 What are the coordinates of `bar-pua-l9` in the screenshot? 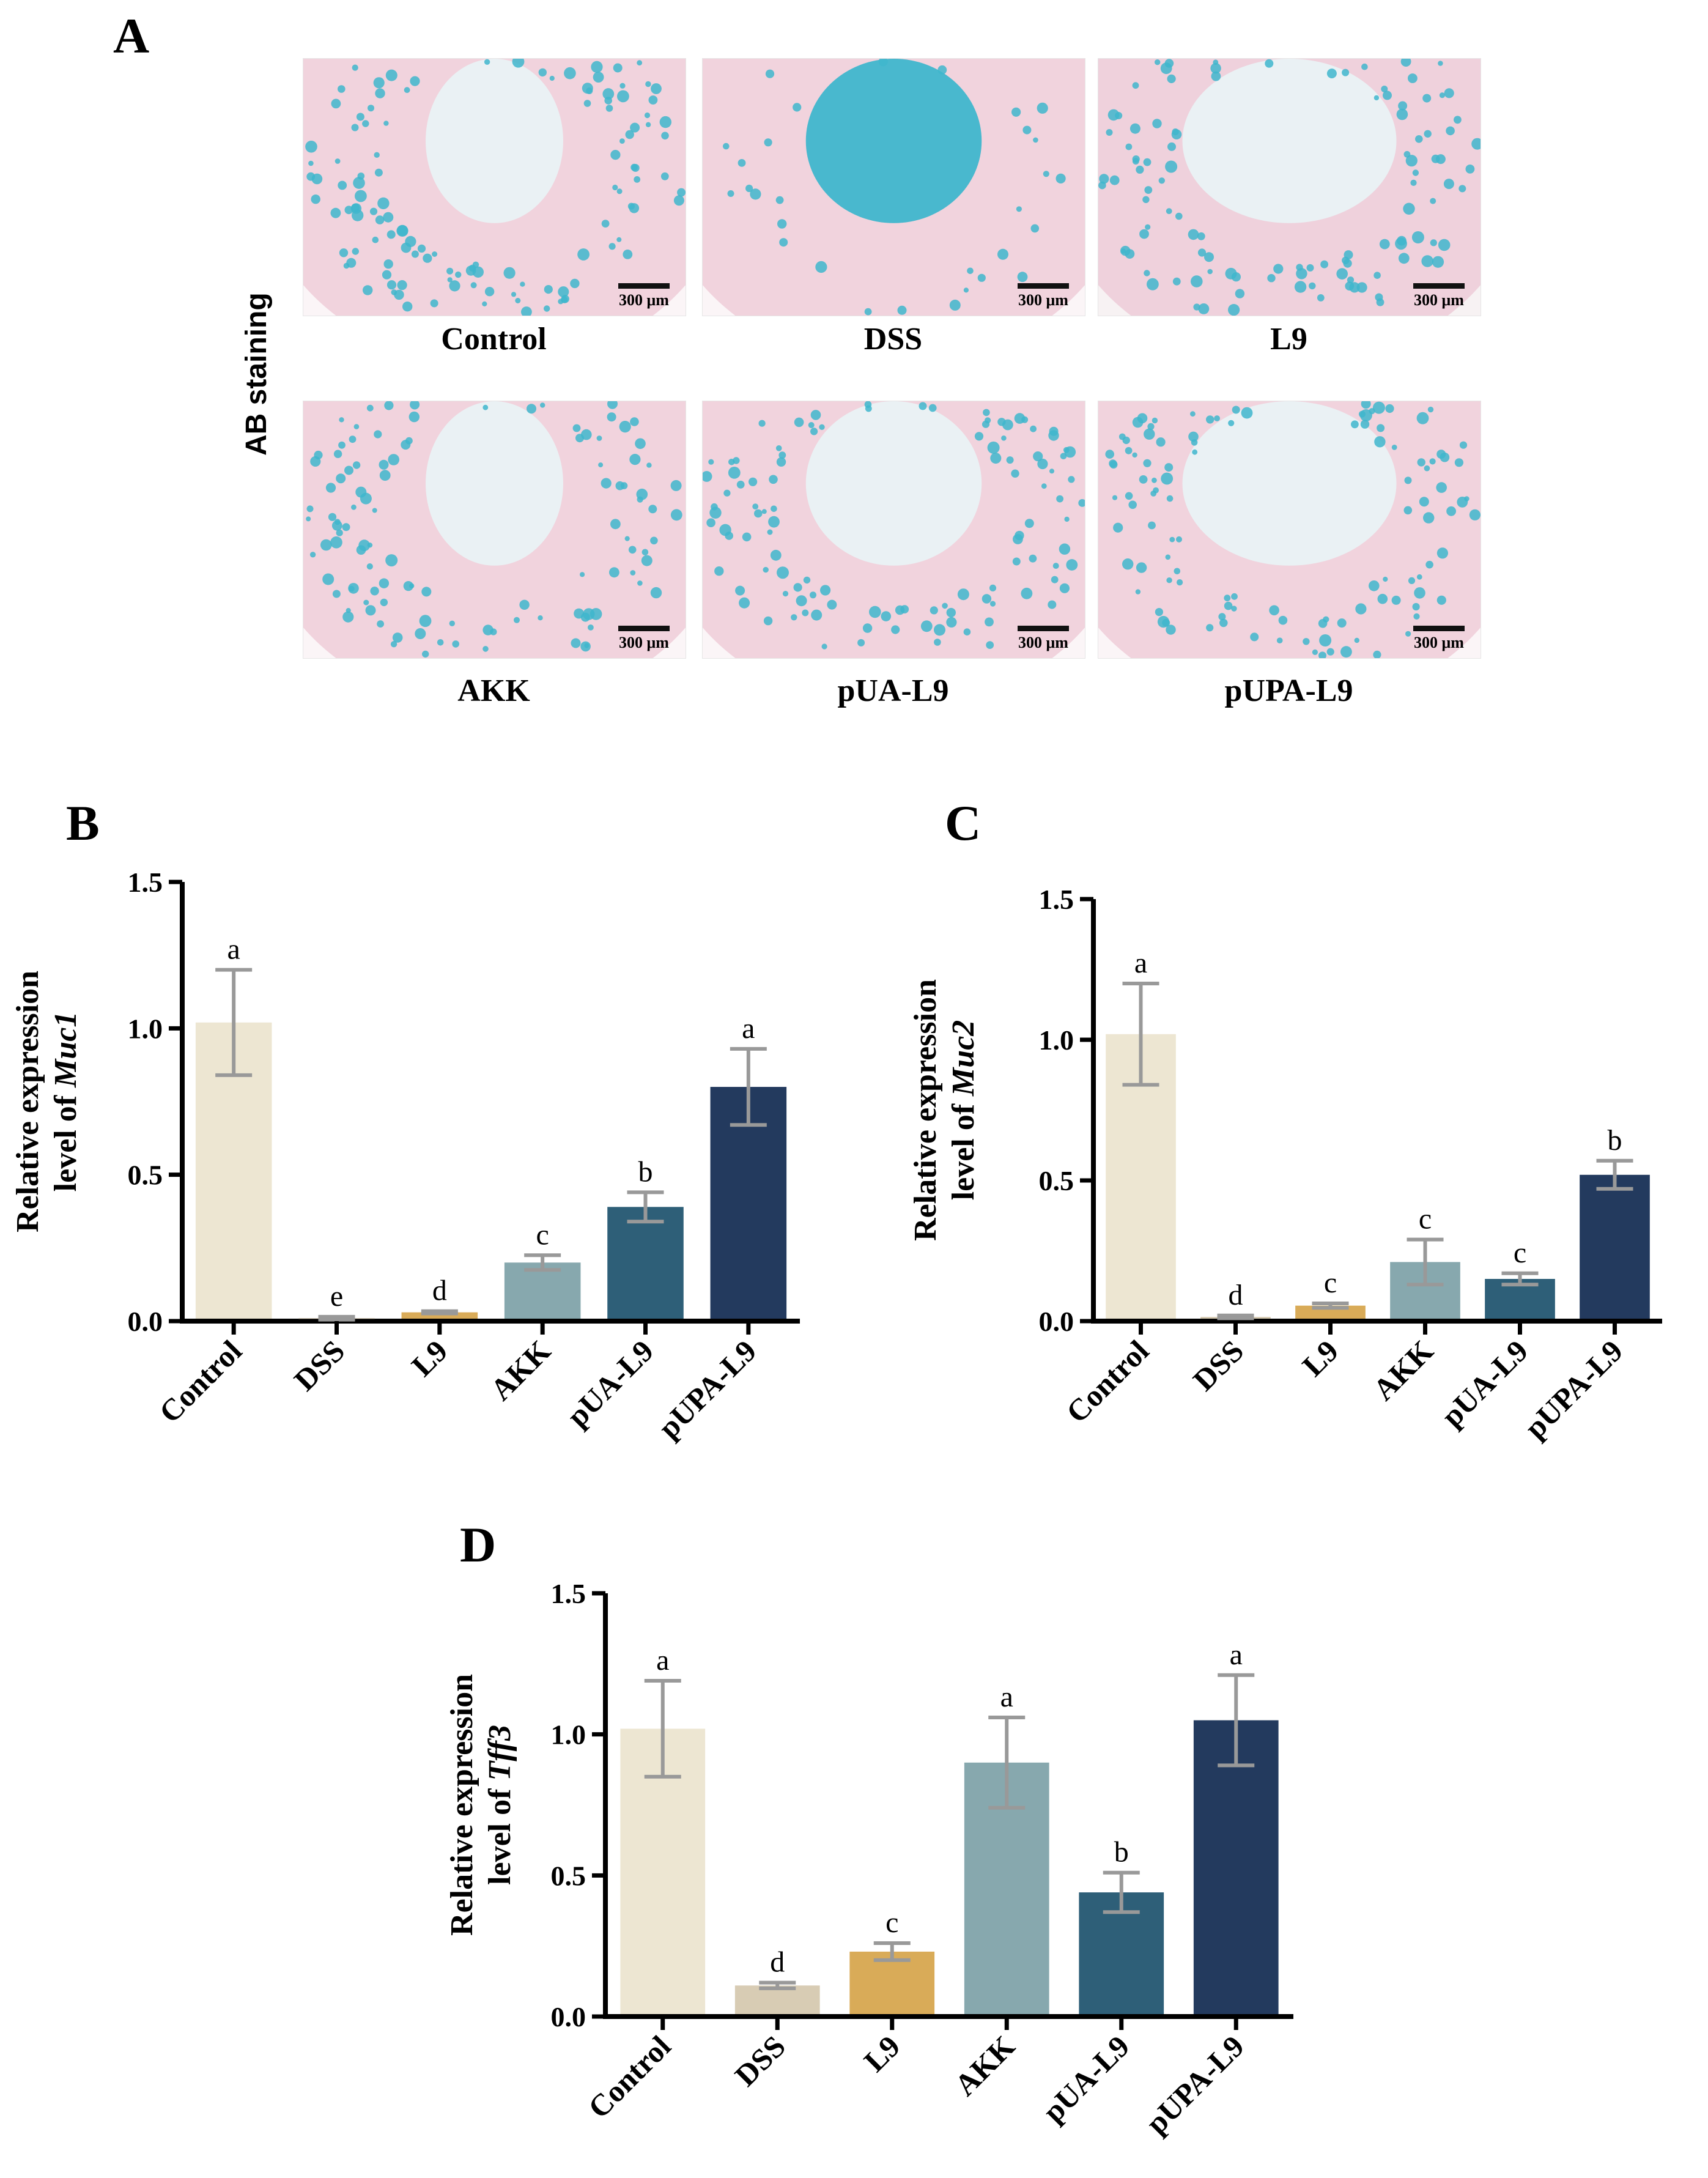 It's located at (645, 1263).